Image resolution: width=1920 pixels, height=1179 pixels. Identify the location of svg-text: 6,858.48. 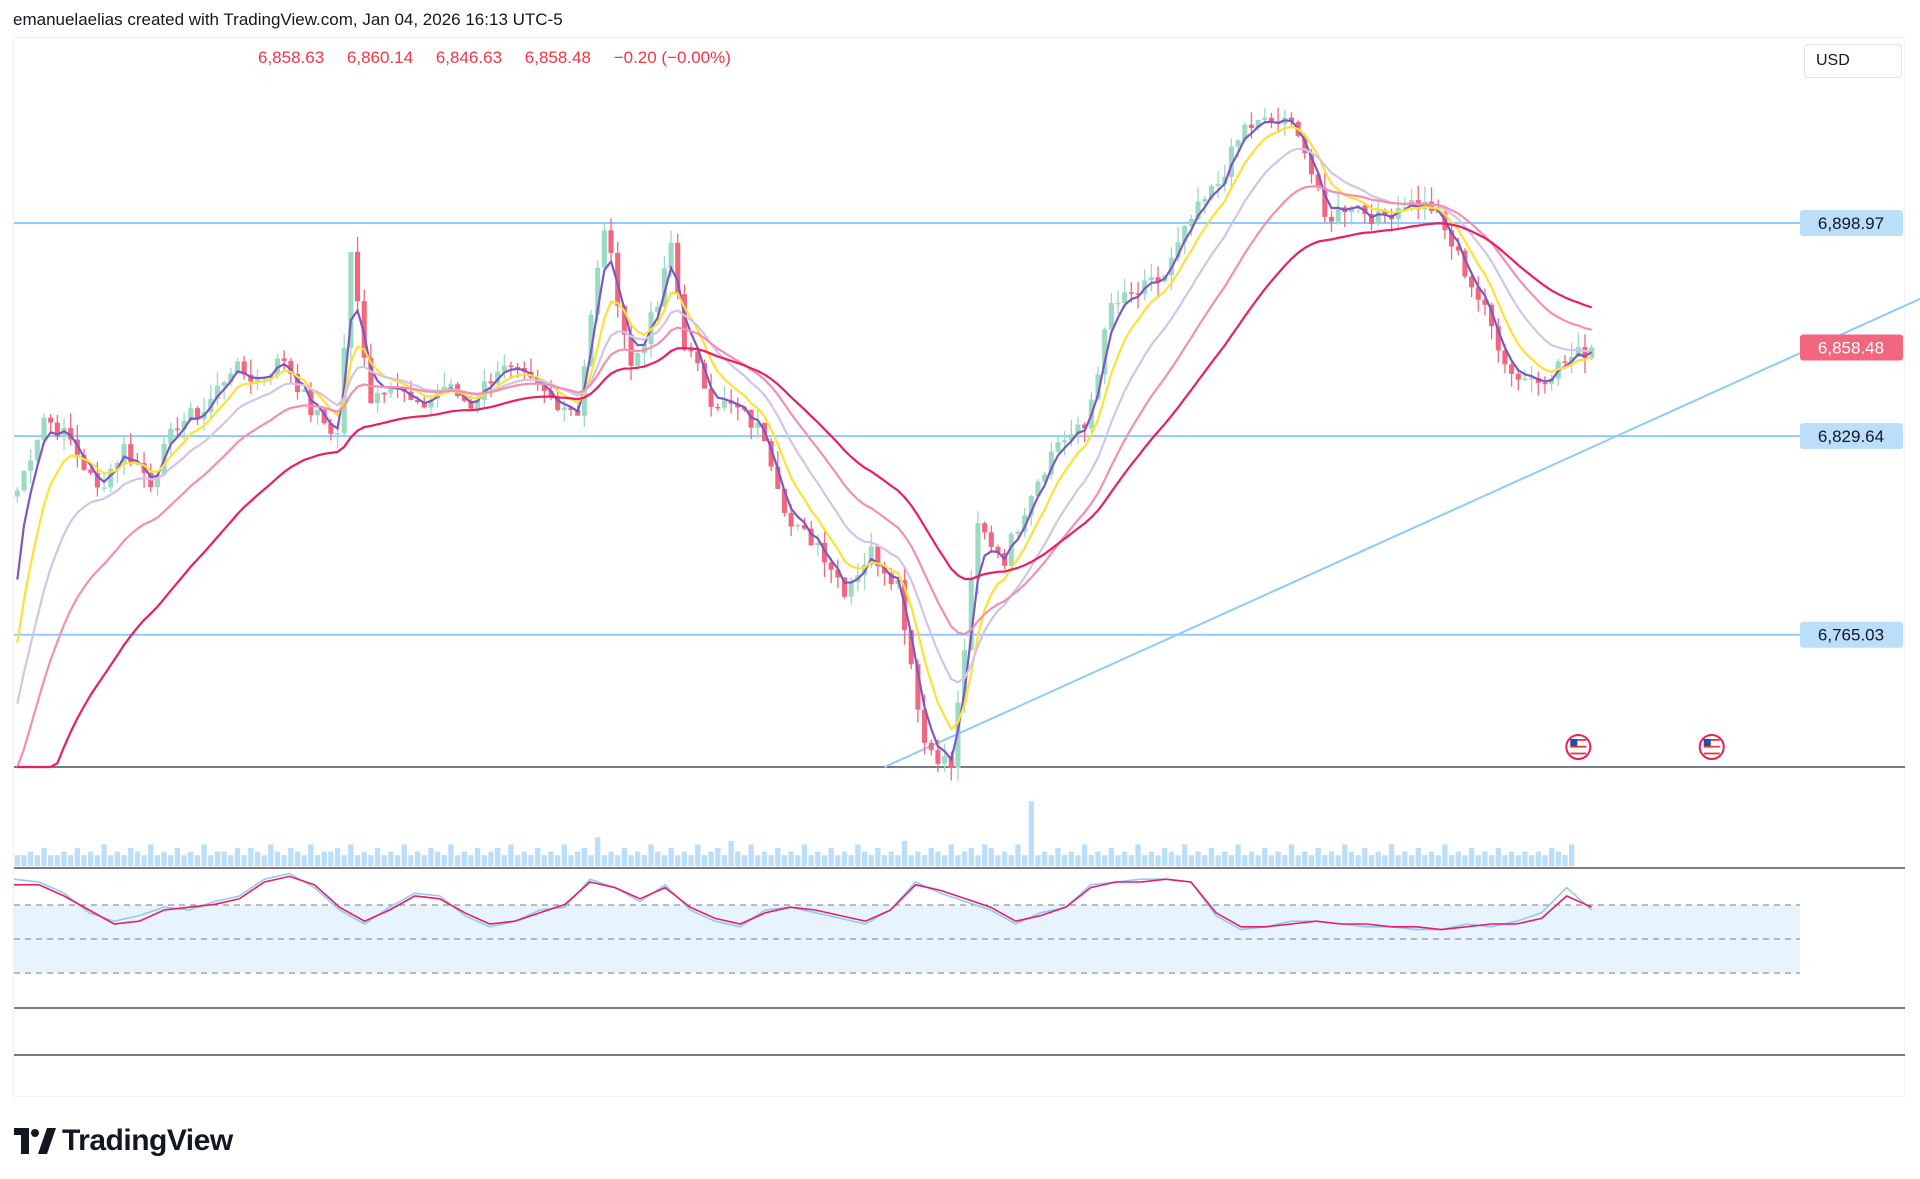
(1851, 347).